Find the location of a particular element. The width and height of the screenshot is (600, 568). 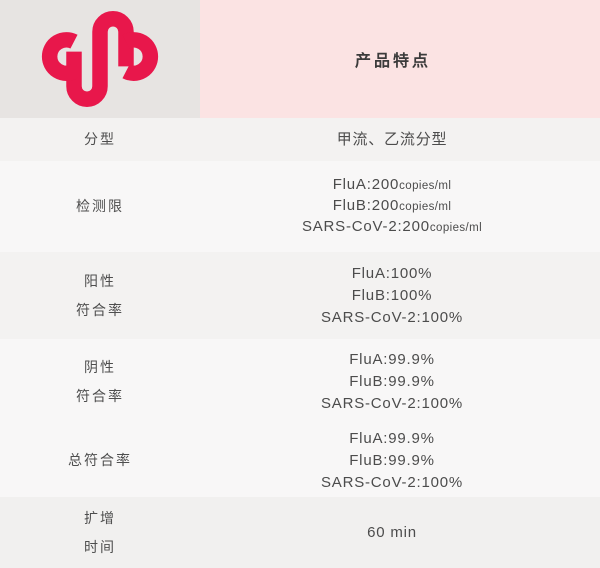

brand-logo-icon is located at coordinates (100, 59).